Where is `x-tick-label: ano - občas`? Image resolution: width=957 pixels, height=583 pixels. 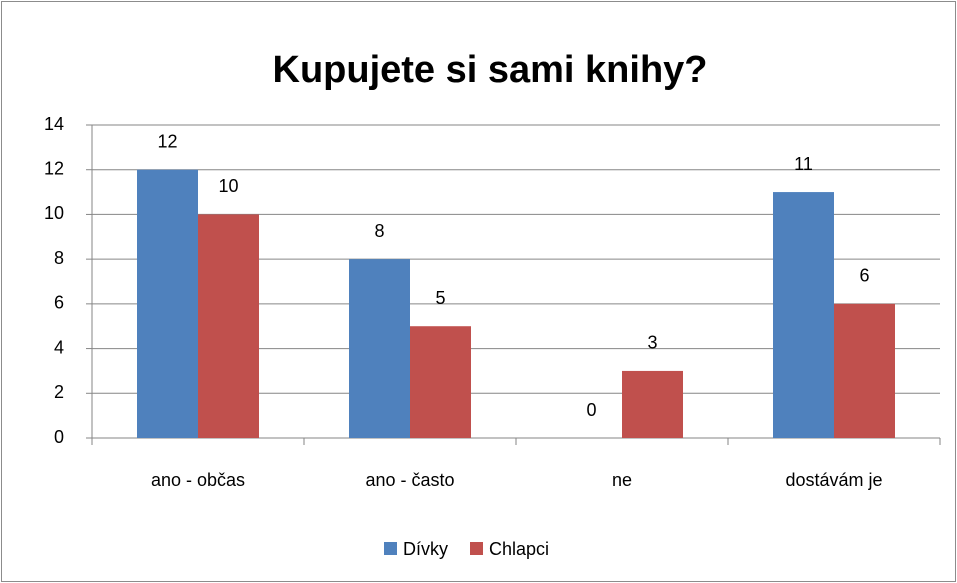 x-tick-label: ano - občas is located at coordinates (198, 480).